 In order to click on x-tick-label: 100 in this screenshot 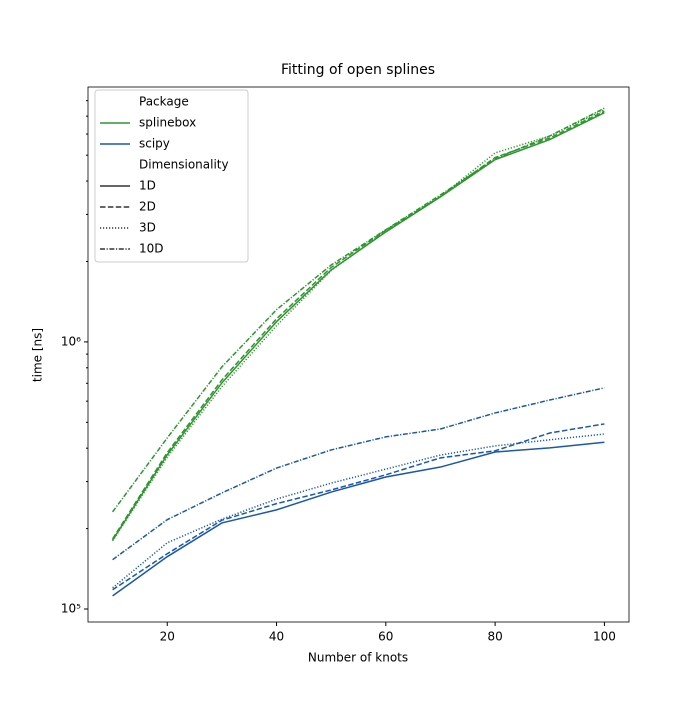, I will do `click(604, 637)`.